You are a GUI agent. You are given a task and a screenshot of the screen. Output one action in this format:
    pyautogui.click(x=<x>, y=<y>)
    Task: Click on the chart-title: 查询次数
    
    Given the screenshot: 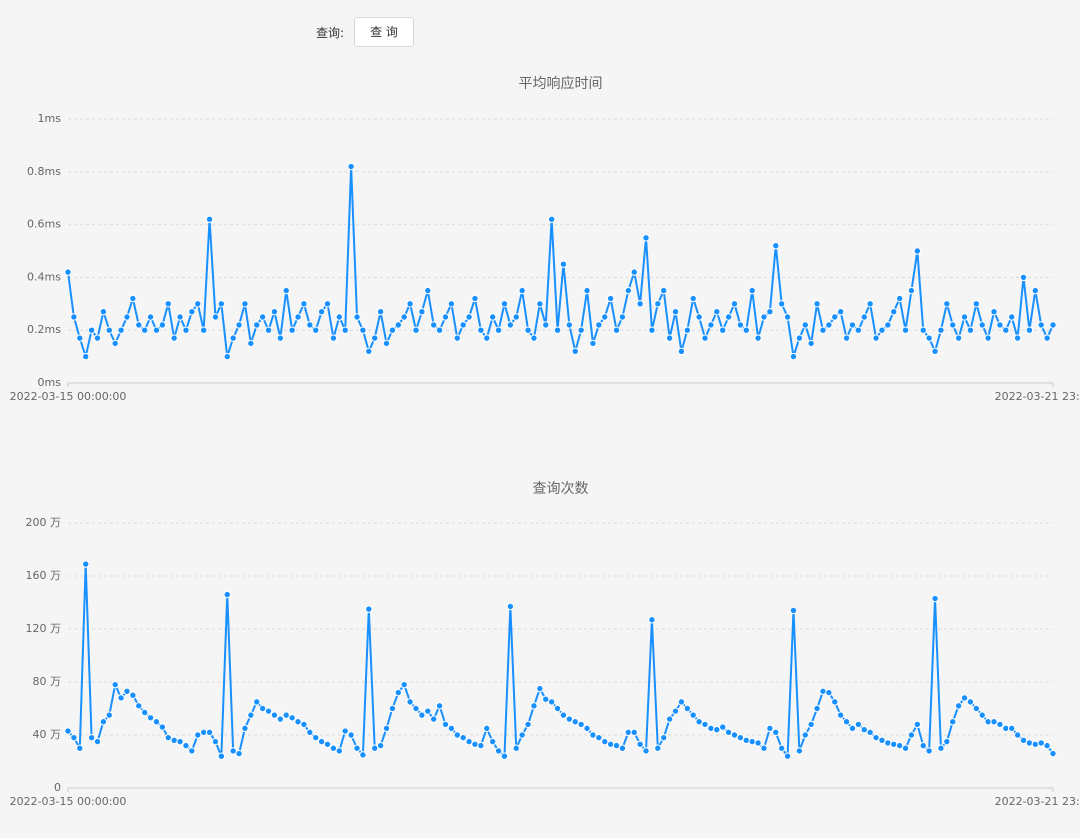 What is the action you would take?
    pyautogui.click(x=561, y=489)
    